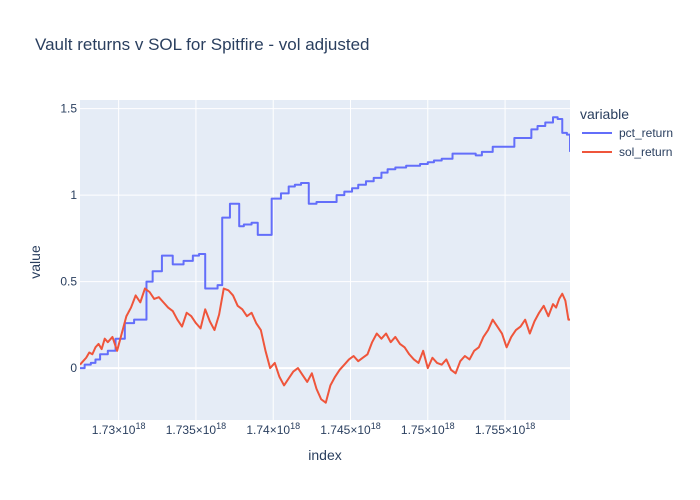  Describe the element at coordinates (68, 238) in the screenshot. I see `y-tick-labels: 0 0.5 1 1.5` at that location.